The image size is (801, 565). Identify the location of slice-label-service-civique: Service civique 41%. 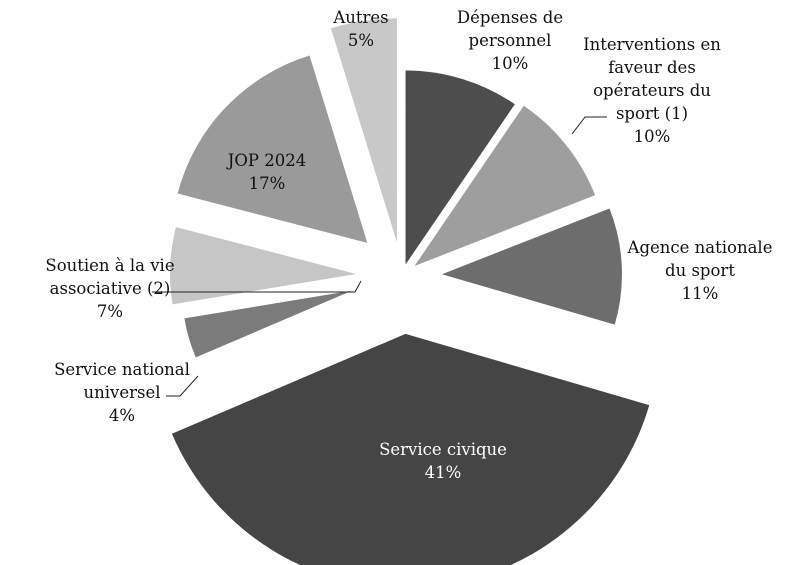
(443, 461).